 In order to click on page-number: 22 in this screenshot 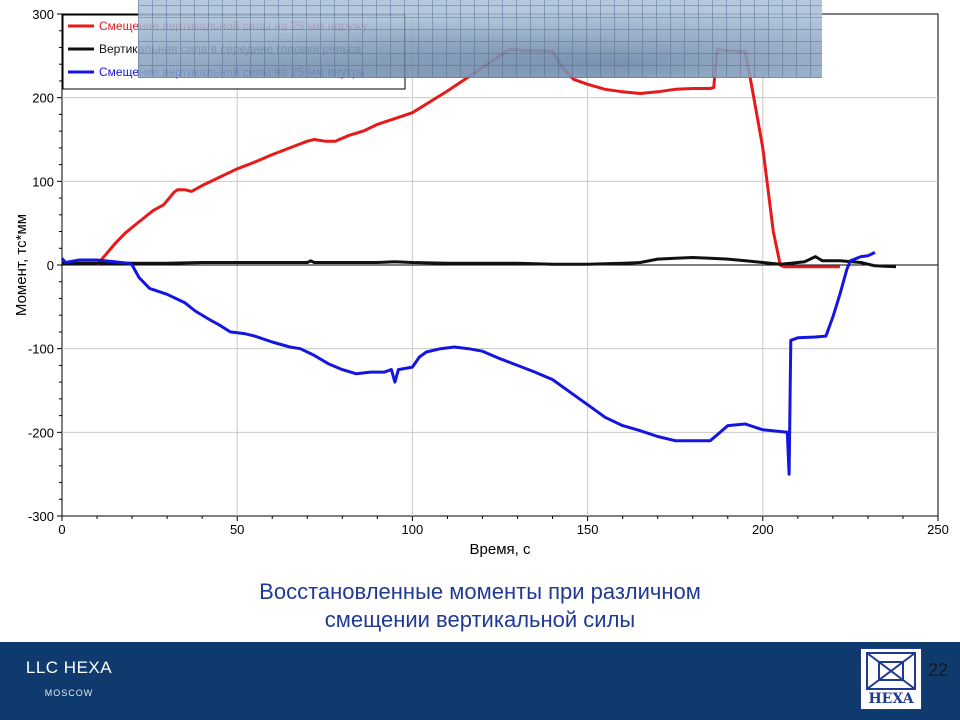, I will do `click(938, 670)`.